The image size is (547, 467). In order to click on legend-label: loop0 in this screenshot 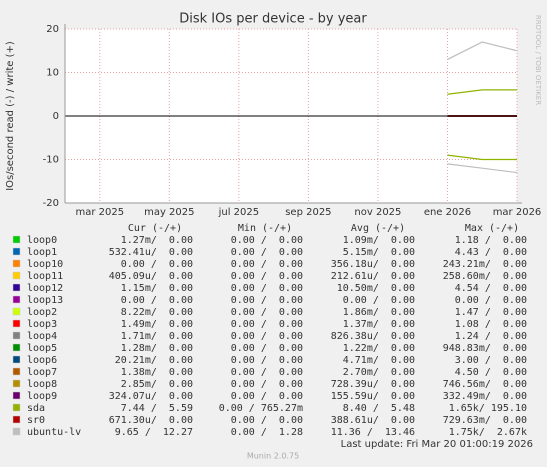, I will do `click(42, 240)`.